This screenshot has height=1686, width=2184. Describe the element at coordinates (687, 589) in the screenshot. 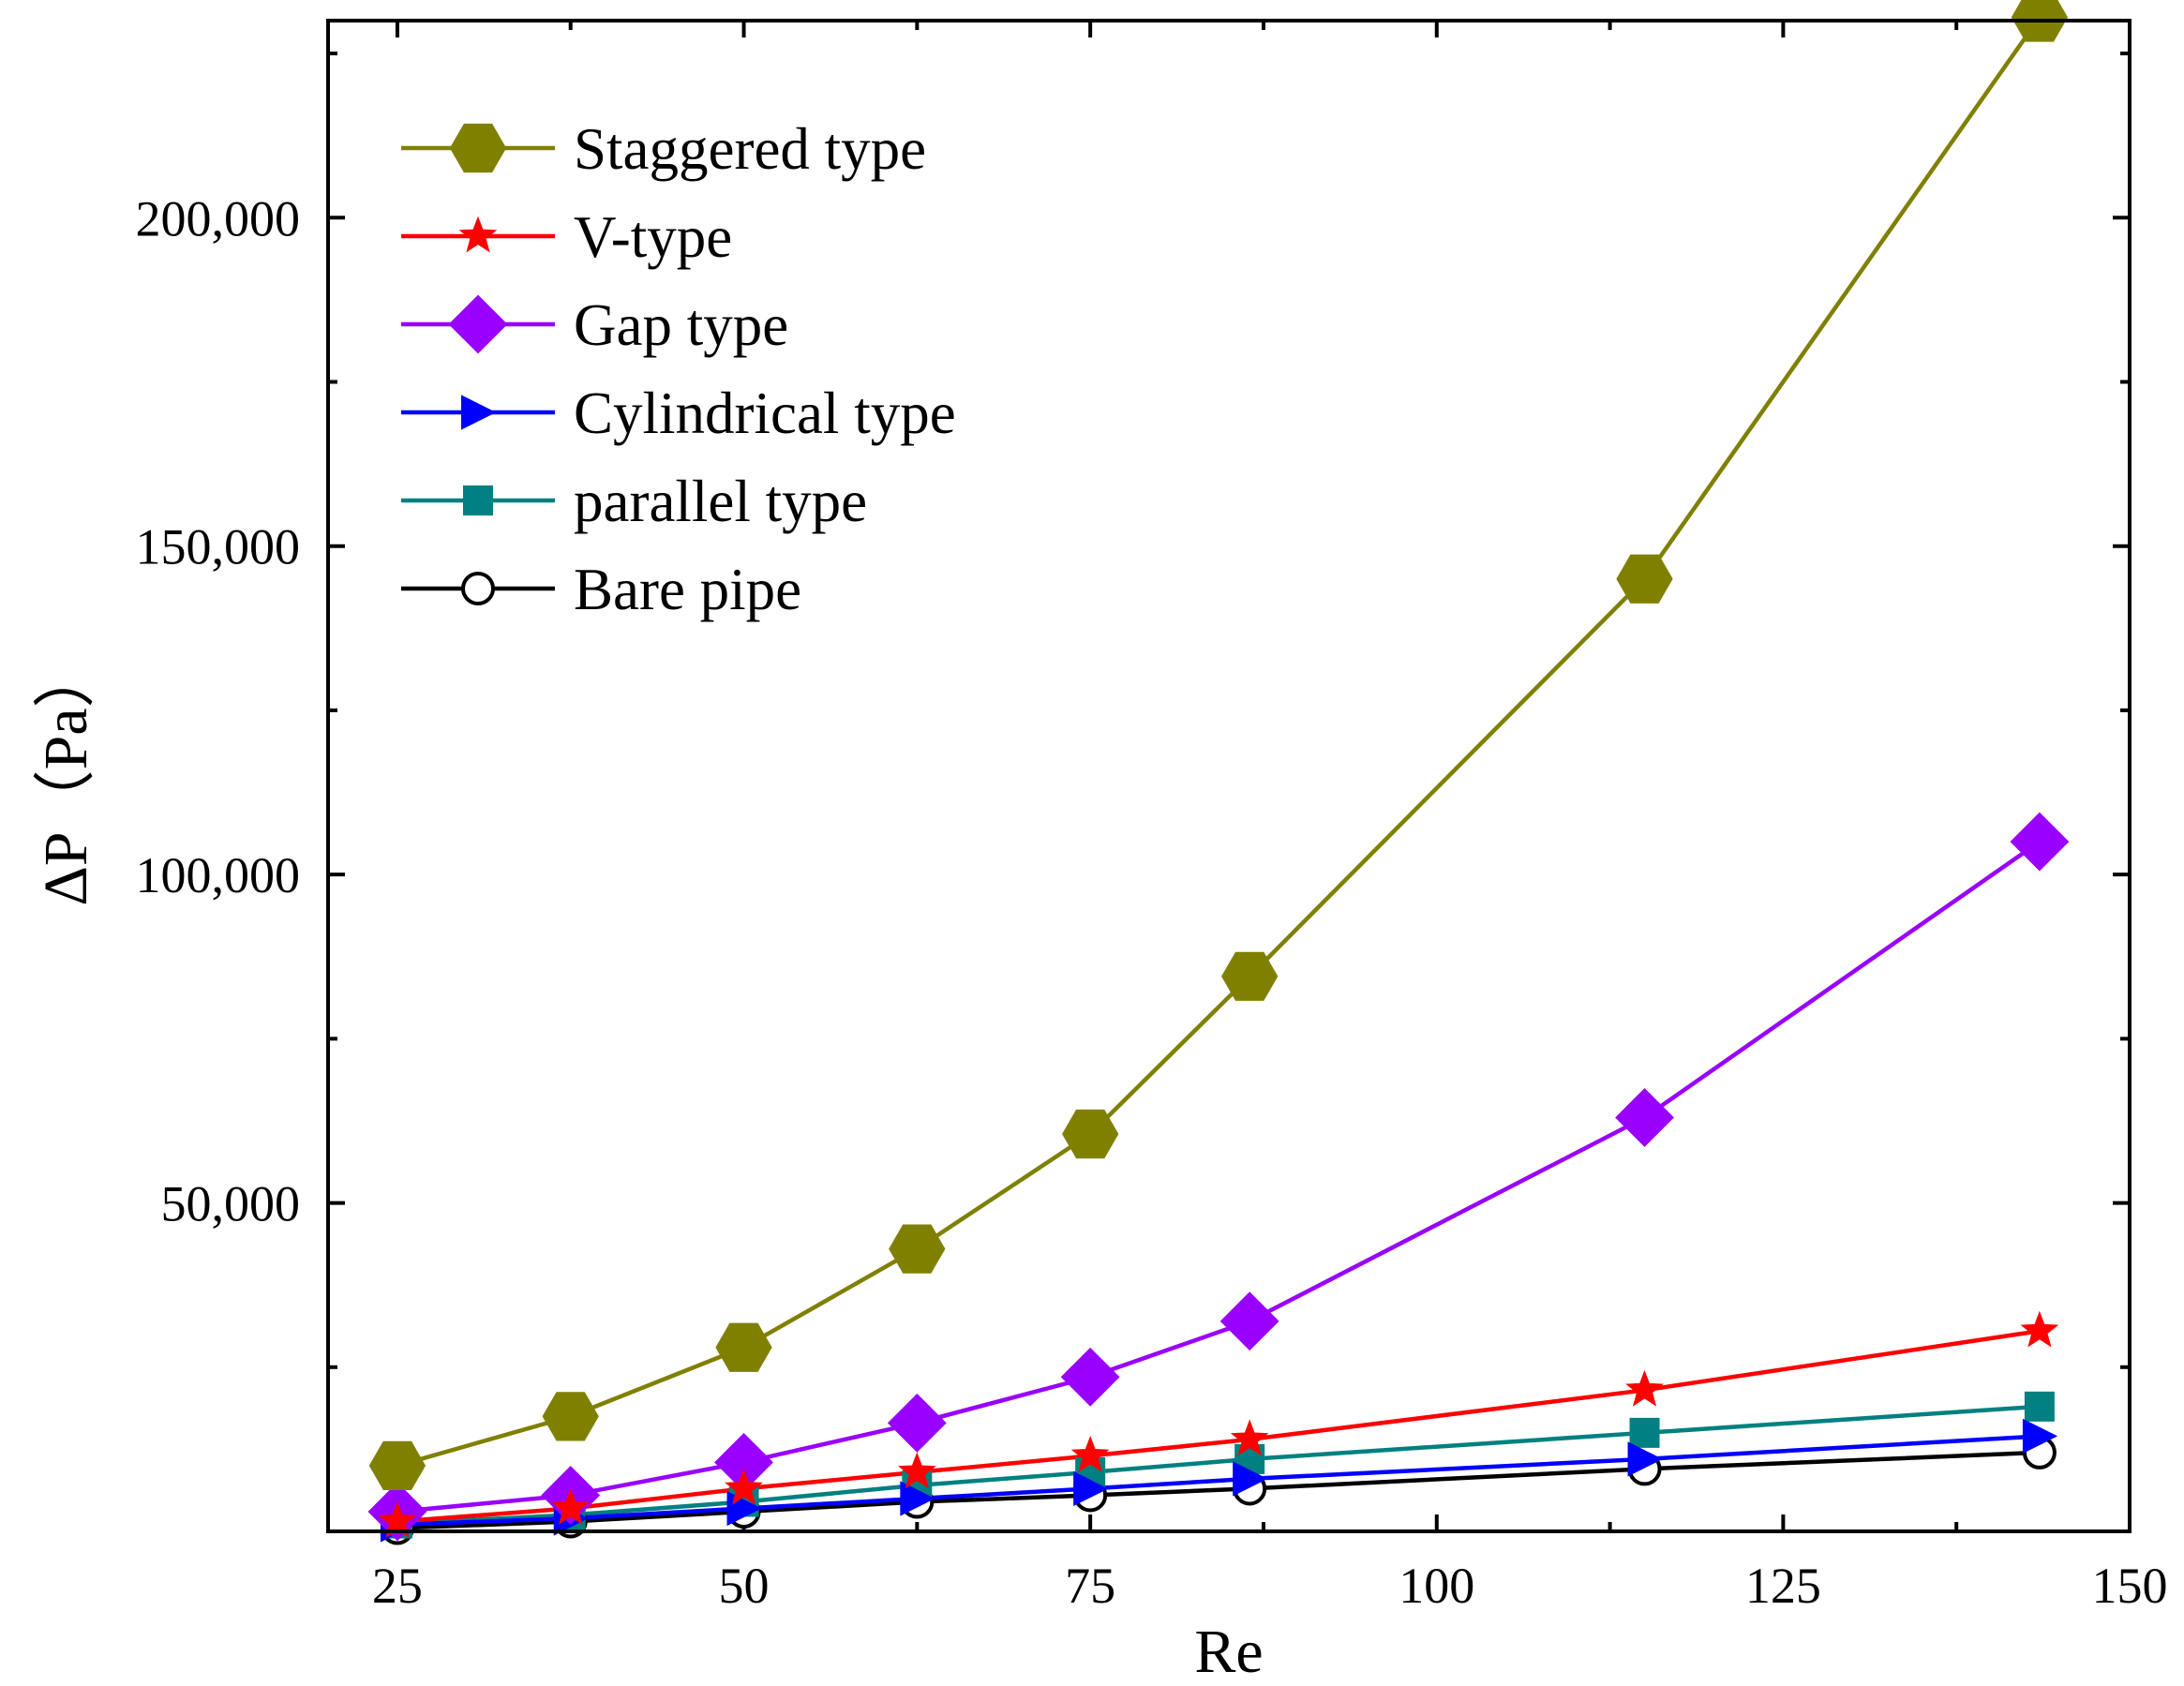

I see `legend-label-bare-pipe: Bare pipe` at that location.